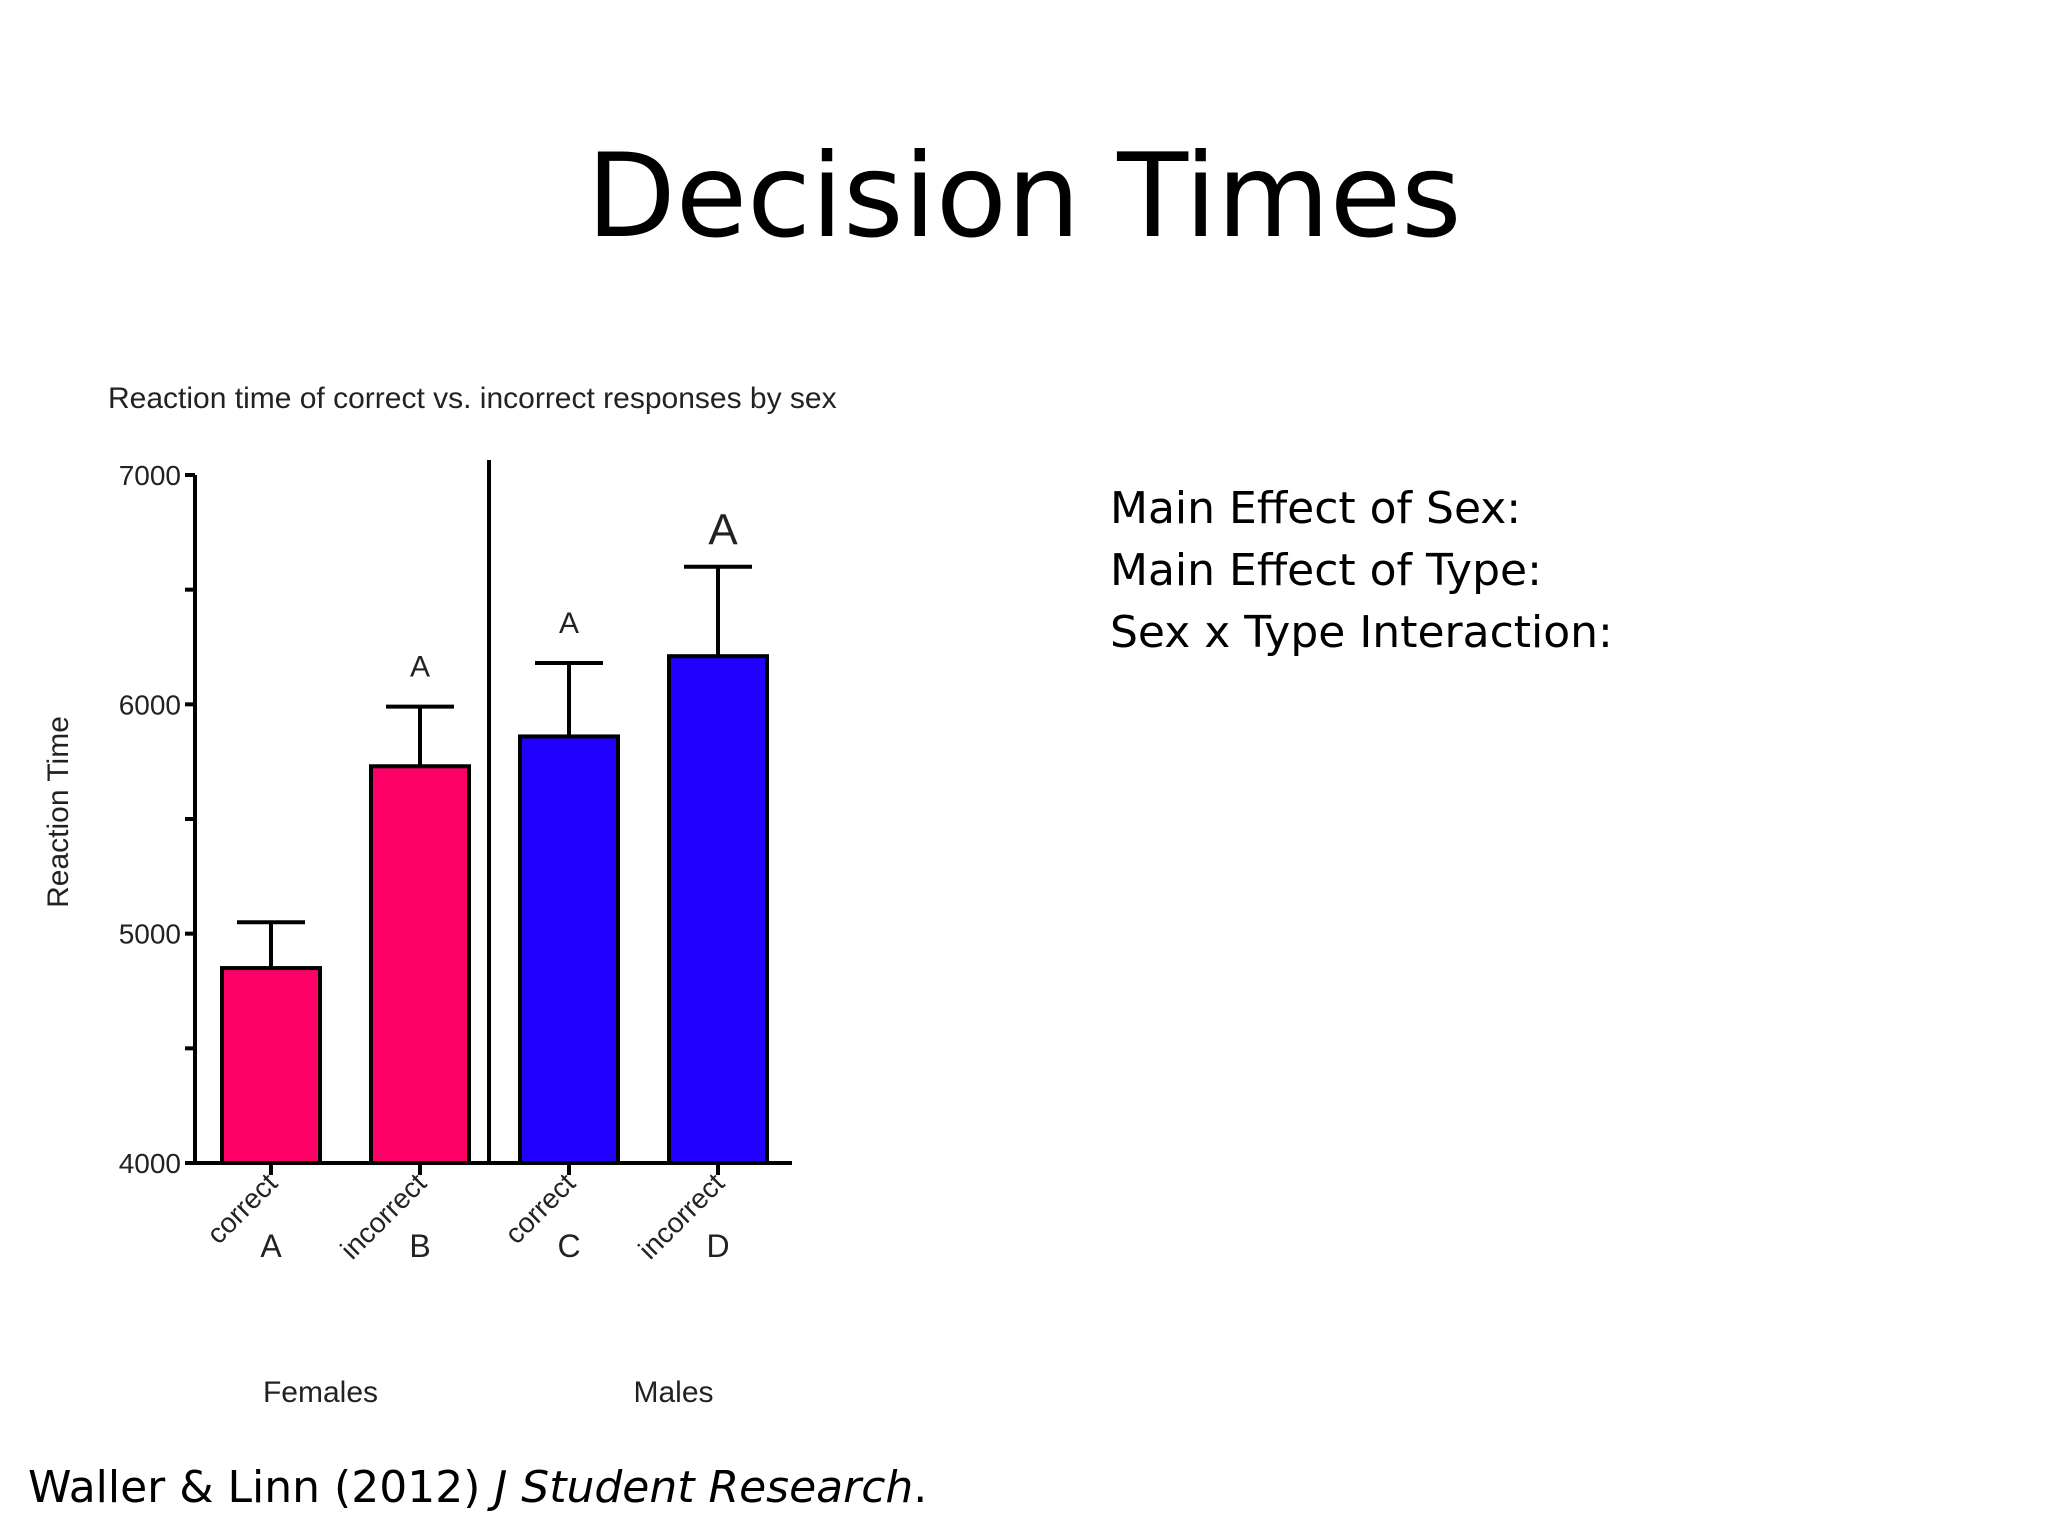 The height and width of the screenshot is (1536, 2048). Describe the element at coordinates (920, 1487) in the screenshot. I see `citation-end: .` at that location.